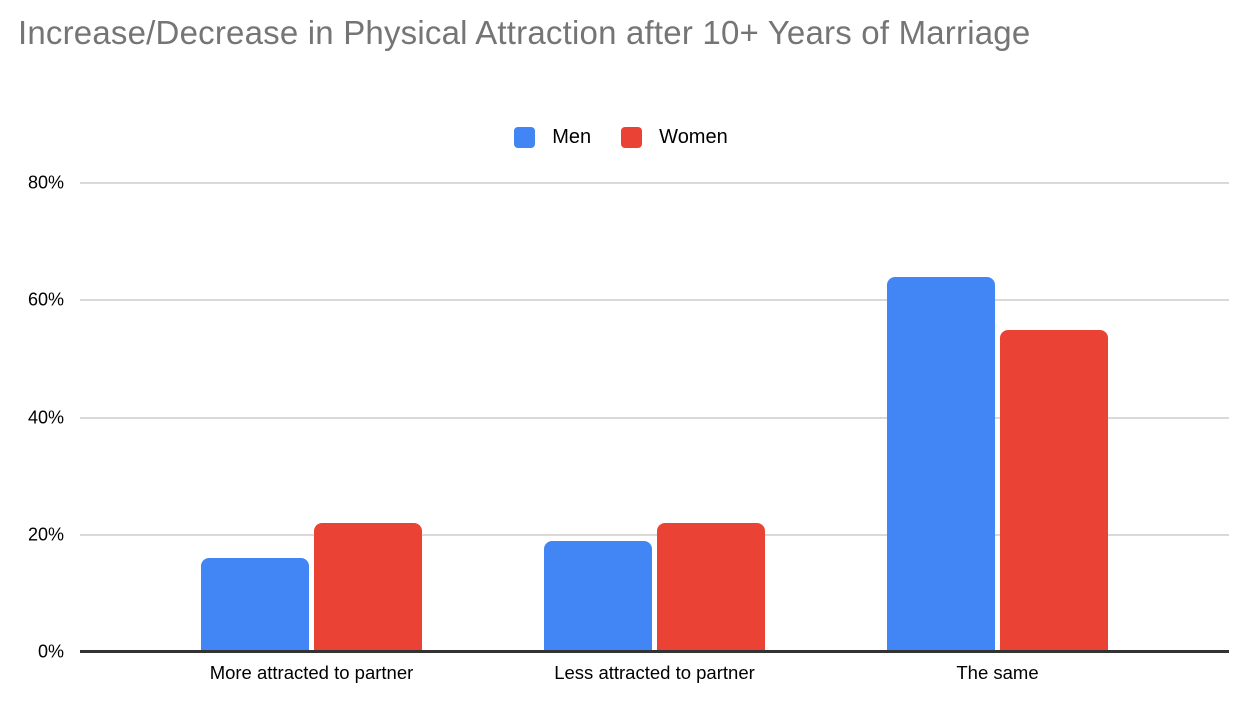 This screenshot has height=714, width=1242. I want to click on y-tick-label: 40%, so click(45, 417).